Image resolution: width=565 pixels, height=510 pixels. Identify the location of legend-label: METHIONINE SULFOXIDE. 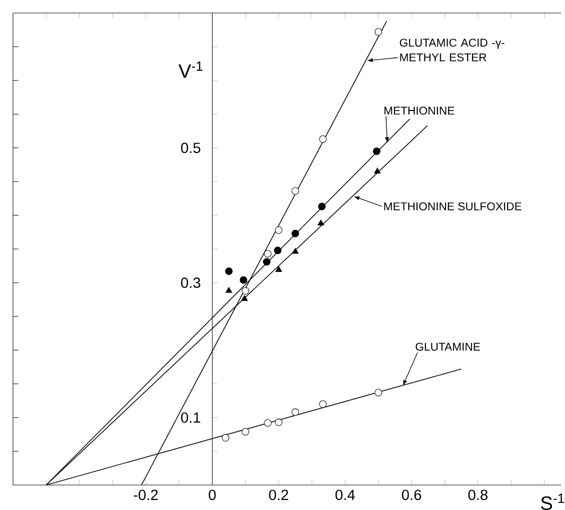
(453, 206).